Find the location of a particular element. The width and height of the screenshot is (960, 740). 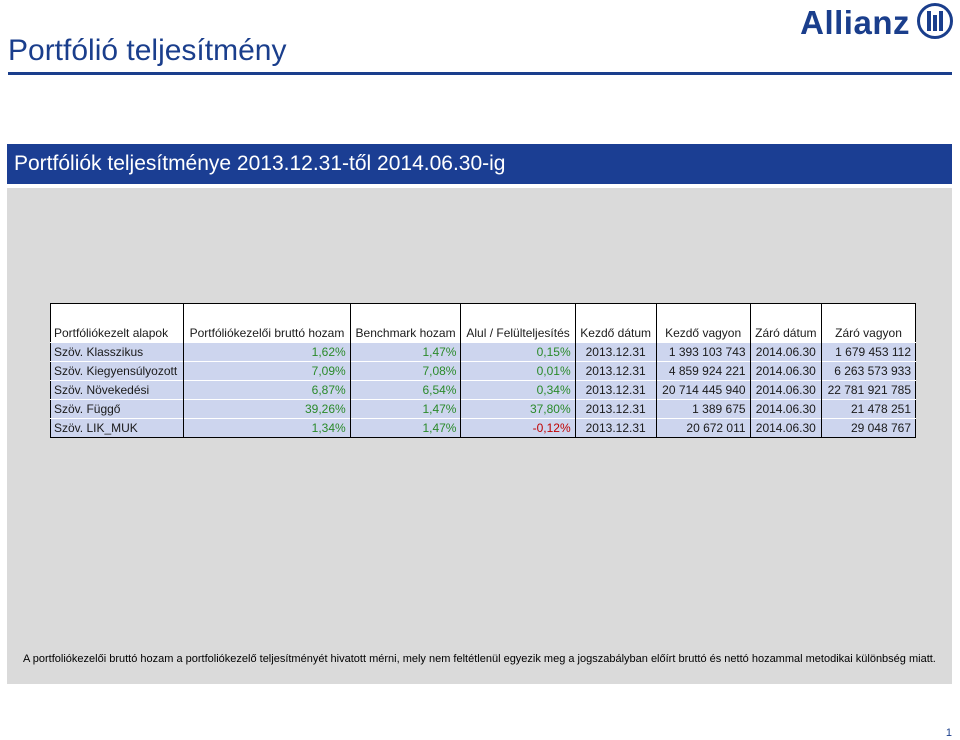

over-under-performance: 0,15% is located at coordinates (518, 352).